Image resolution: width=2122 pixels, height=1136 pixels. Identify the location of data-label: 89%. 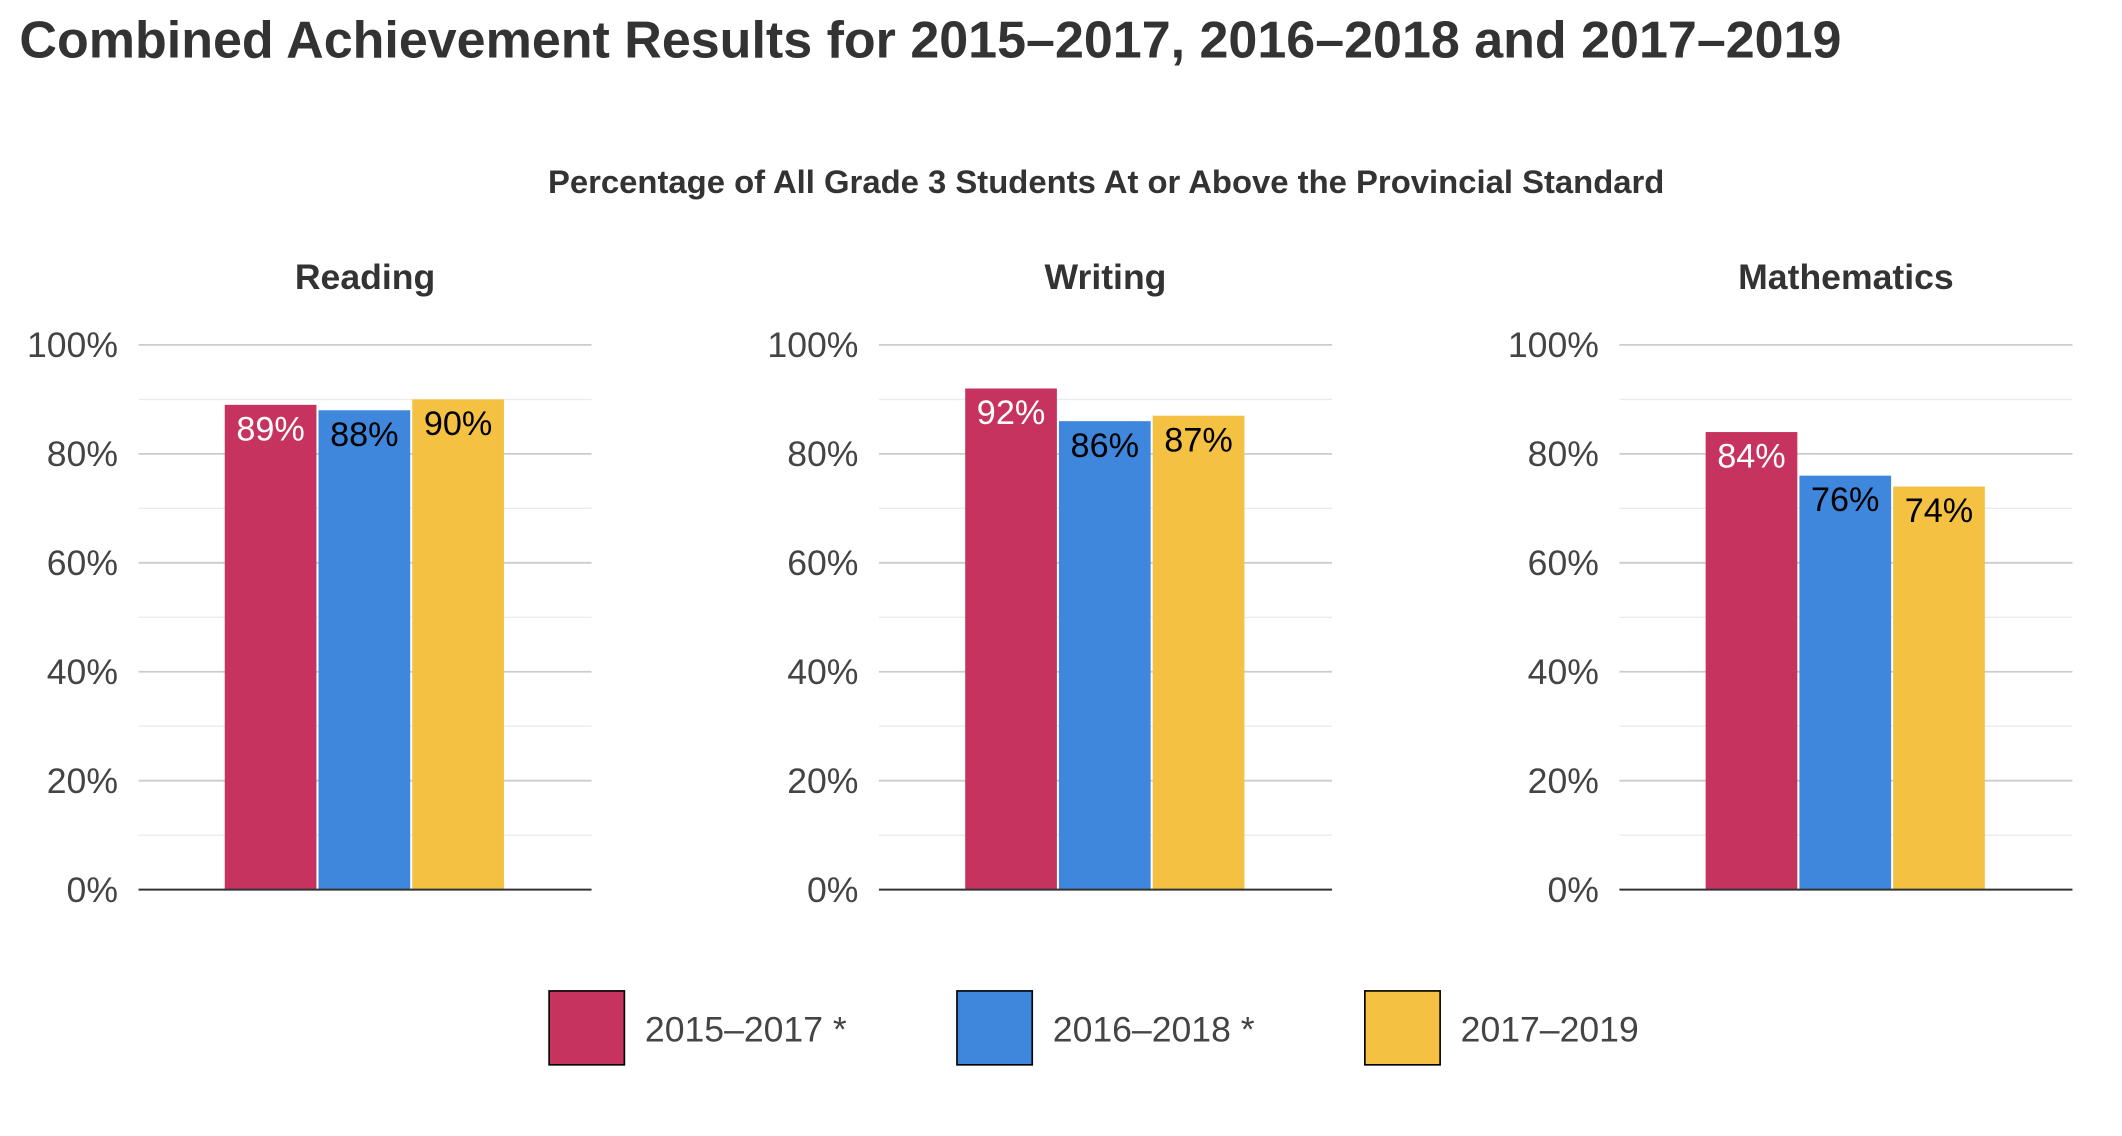
(270, 429).